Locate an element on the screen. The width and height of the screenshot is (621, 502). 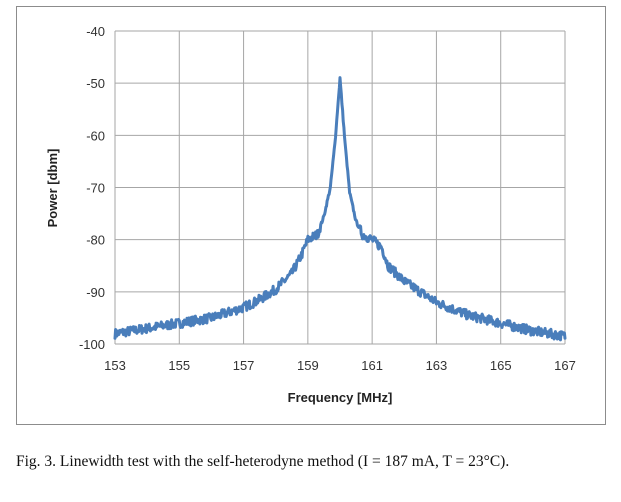
y-tick-label: -40 is located at coordinates (95, 31).